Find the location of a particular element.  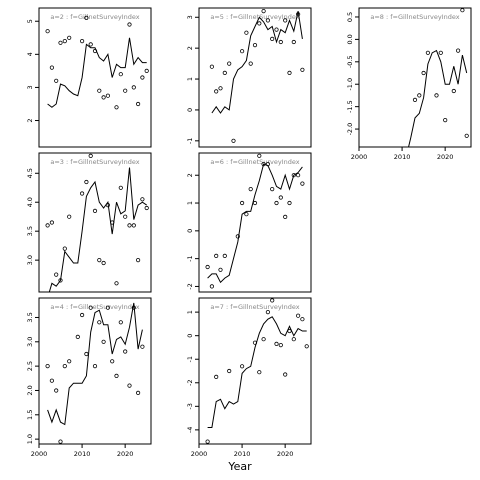

y-tick-label: 3.5 is located at coordinates (30, 231).